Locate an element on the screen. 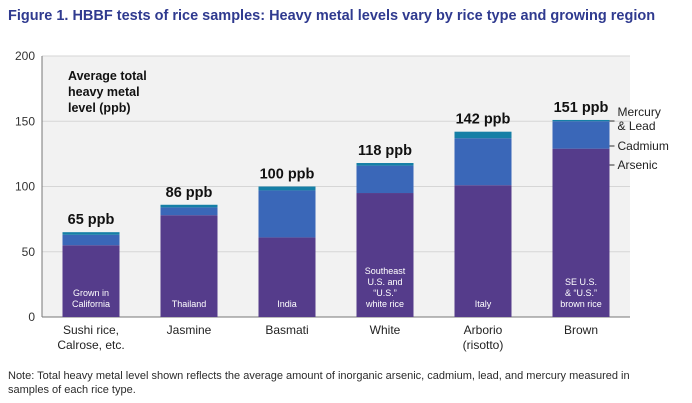  region-label: Italy is located at coordinates (483, 304).